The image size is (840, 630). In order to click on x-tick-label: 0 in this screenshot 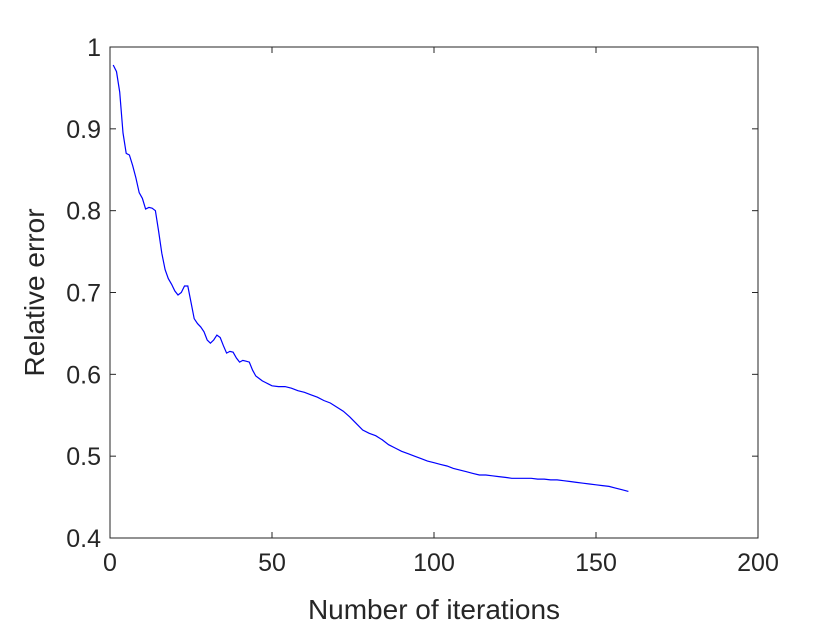, I will do `click(110, 563)`.